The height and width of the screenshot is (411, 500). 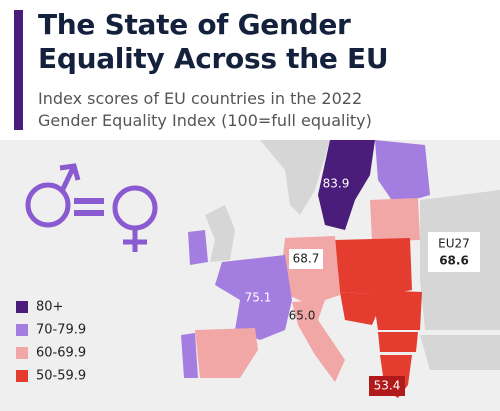 What do you see at coordinates (200, 98) in the screenshot?
I see `subtitle-line: Index scores of EU countries in the 2022` at bounding box center [200, 98].